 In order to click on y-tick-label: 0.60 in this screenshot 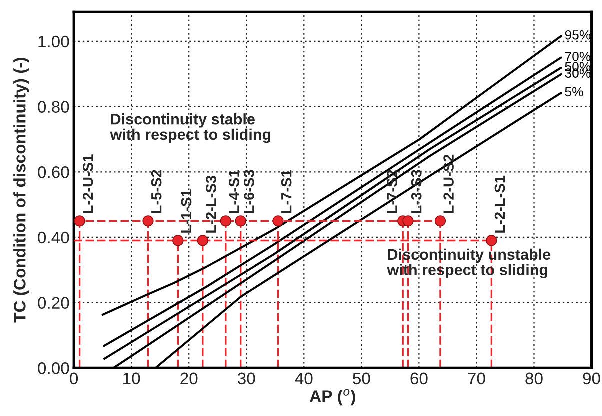, I will do `click(54, 172)`.